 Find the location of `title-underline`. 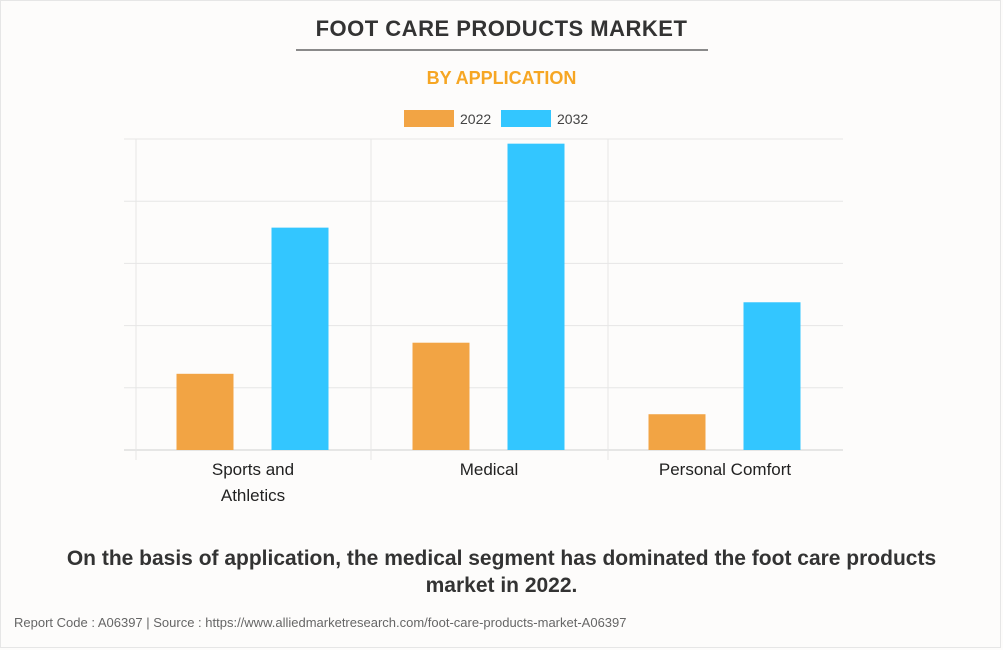

title-underline is located at coordinates (502, 50).